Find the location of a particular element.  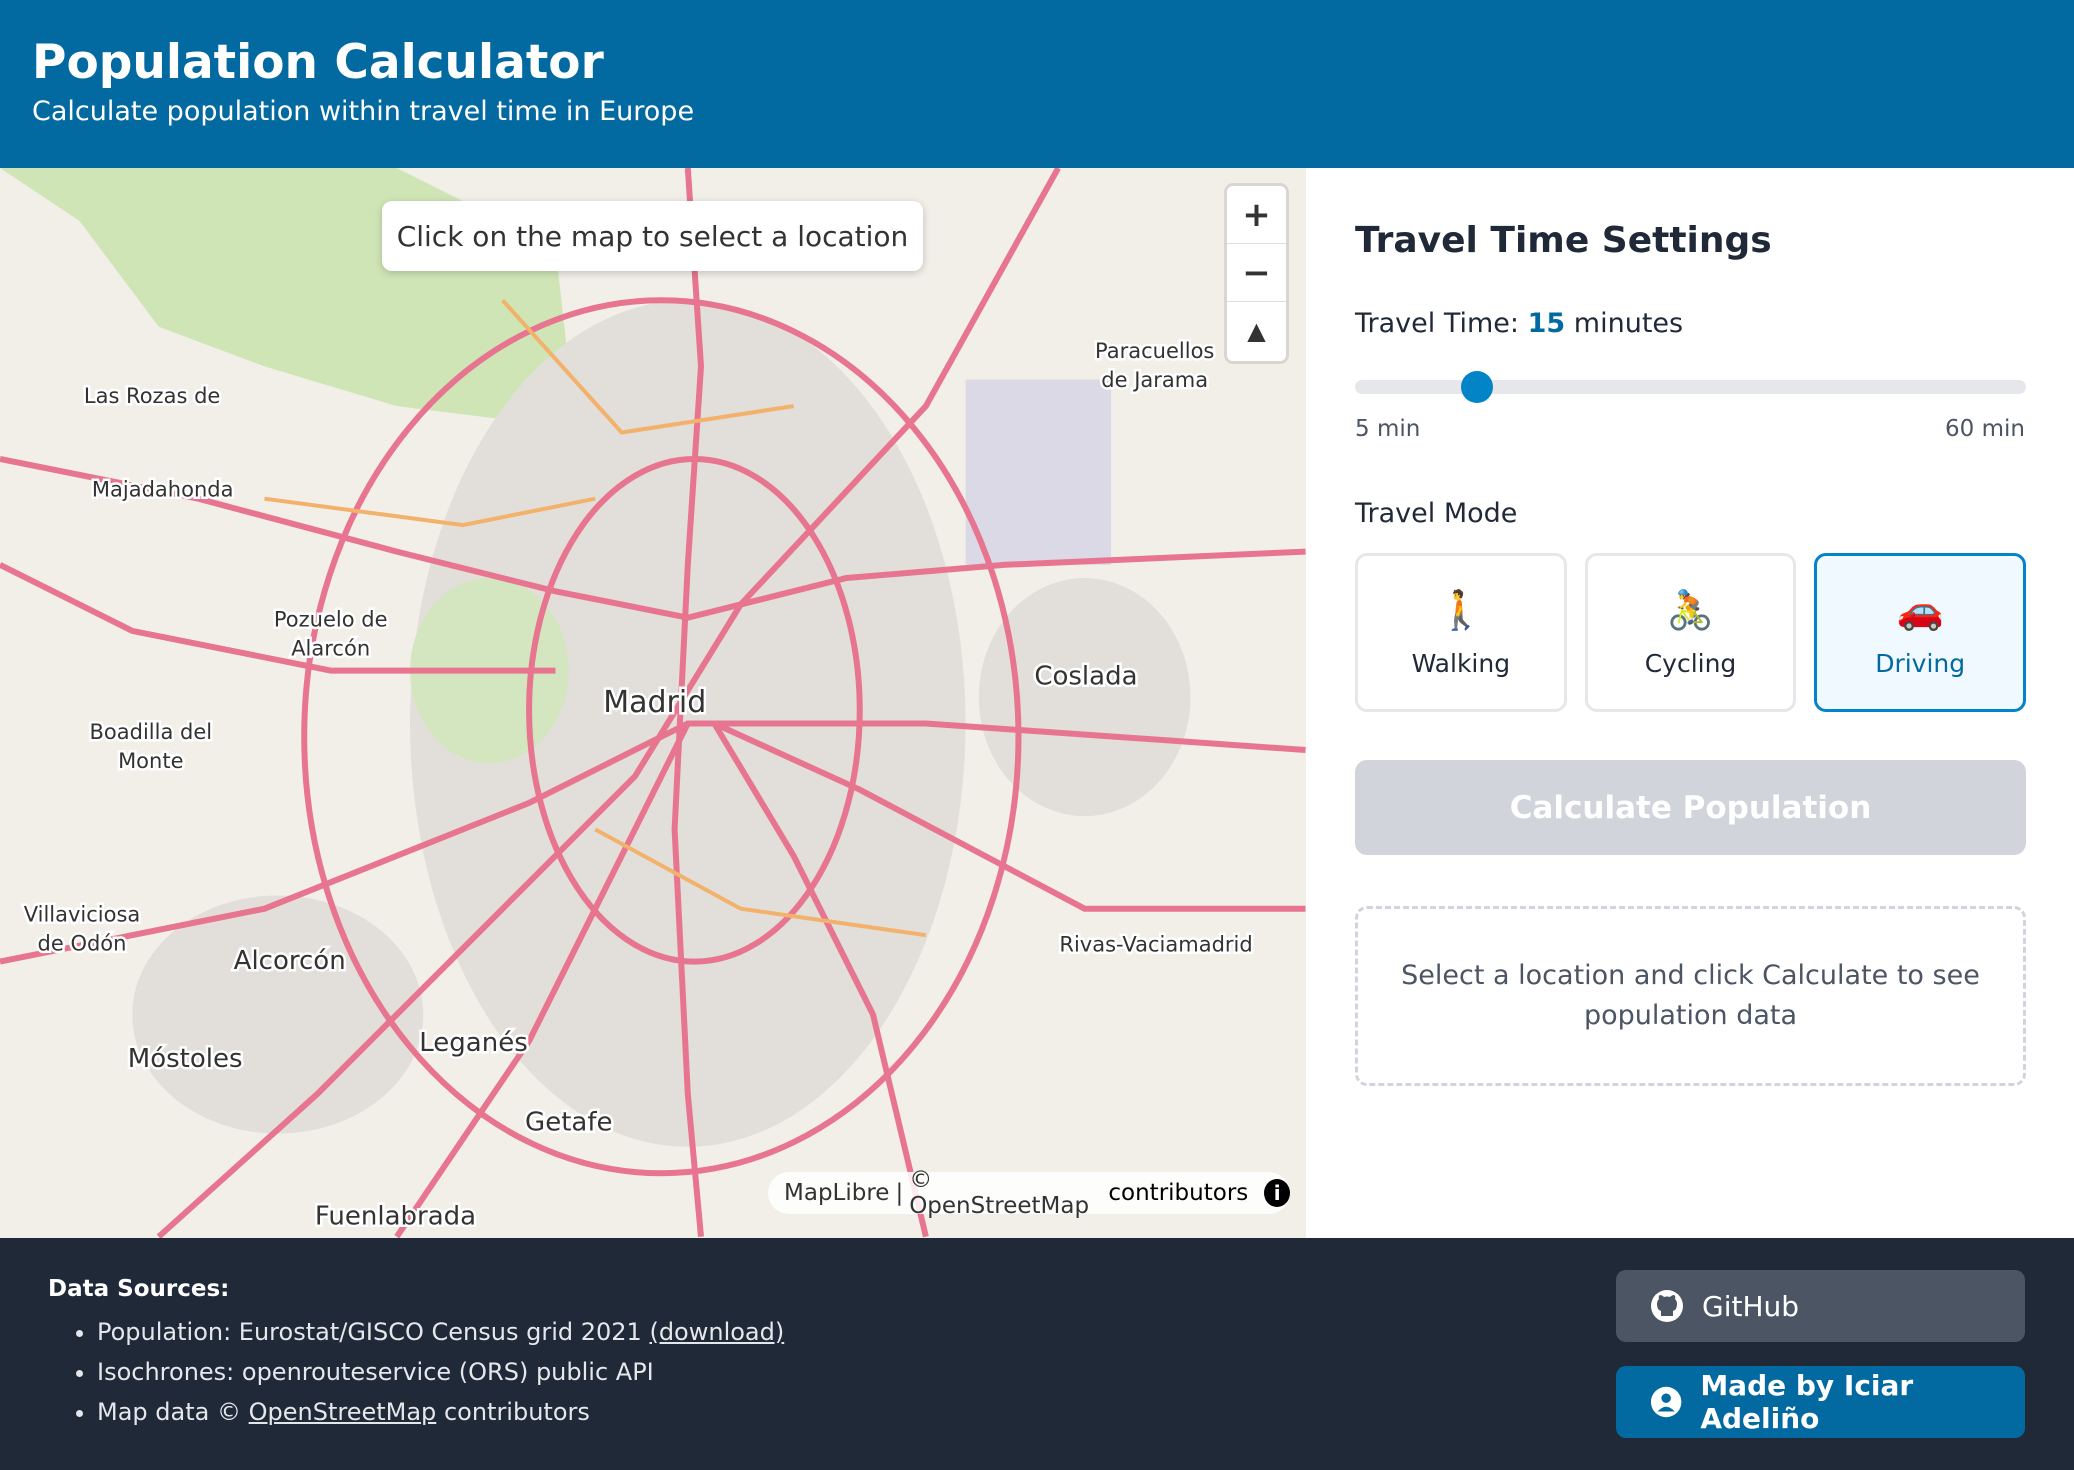

slider-thumb is located at coordinates (1477, 387).